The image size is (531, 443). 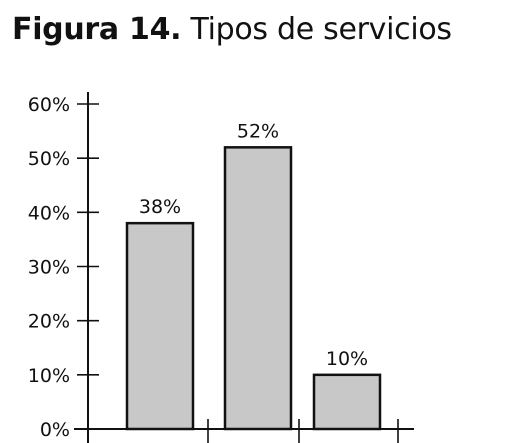 What do you see at coordinates (55, 430) in the screenshot?
I see `y-tick-label: 0%` at bounding box center [55, 430].